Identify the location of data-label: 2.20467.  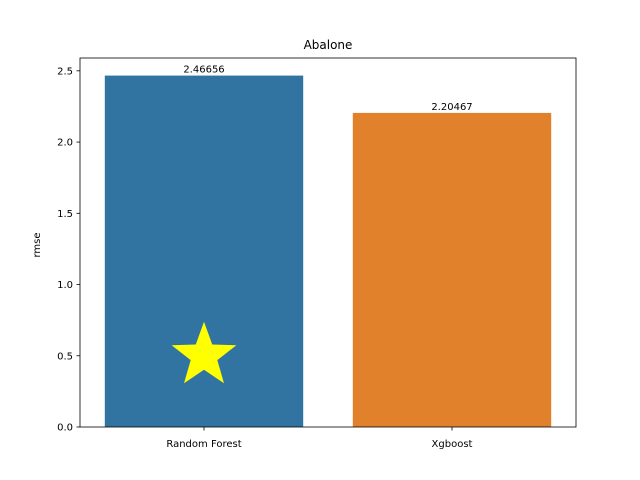
(451, 107).